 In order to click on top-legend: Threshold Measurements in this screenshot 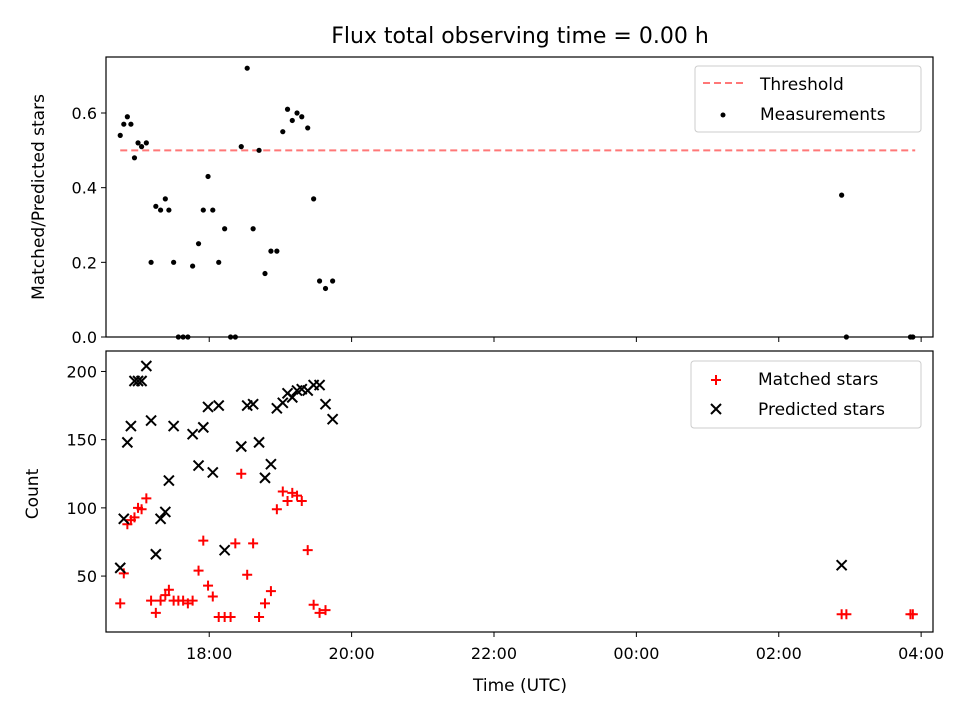, I will do `click(808, 99)`.